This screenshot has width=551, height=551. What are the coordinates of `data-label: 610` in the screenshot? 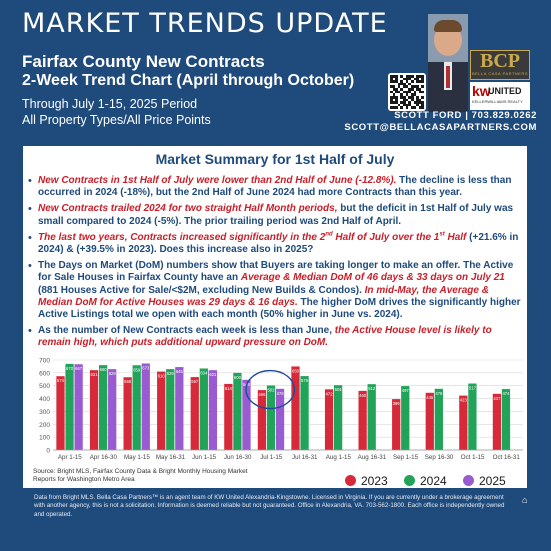 It's located at (162, 376).